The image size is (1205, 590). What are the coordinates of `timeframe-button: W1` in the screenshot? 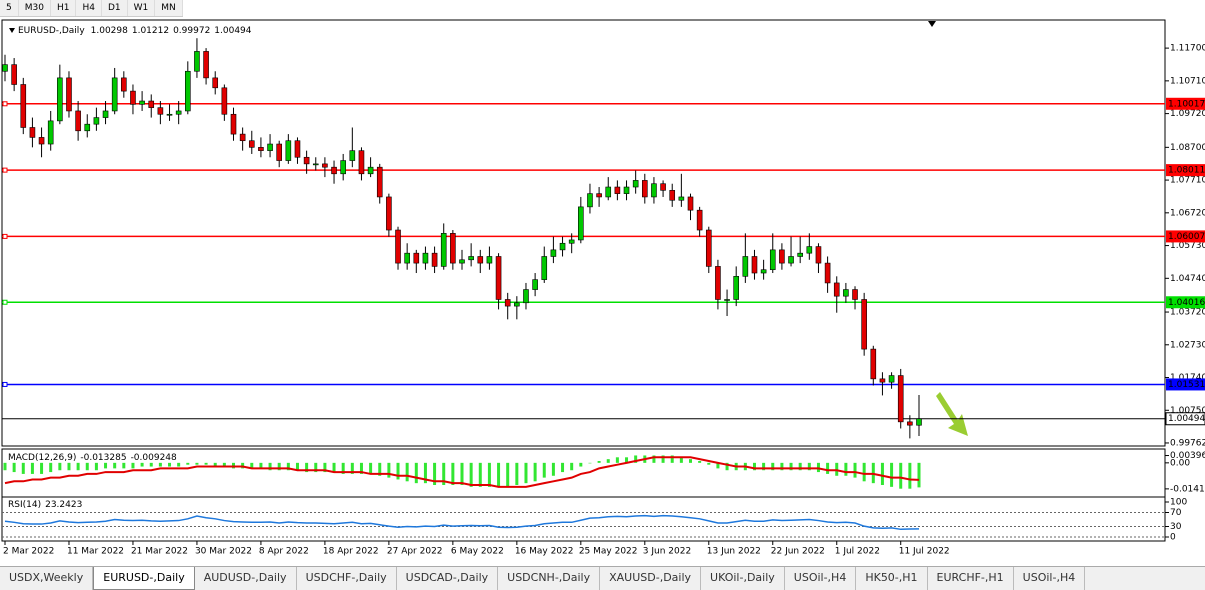 It's located at (142, 8).